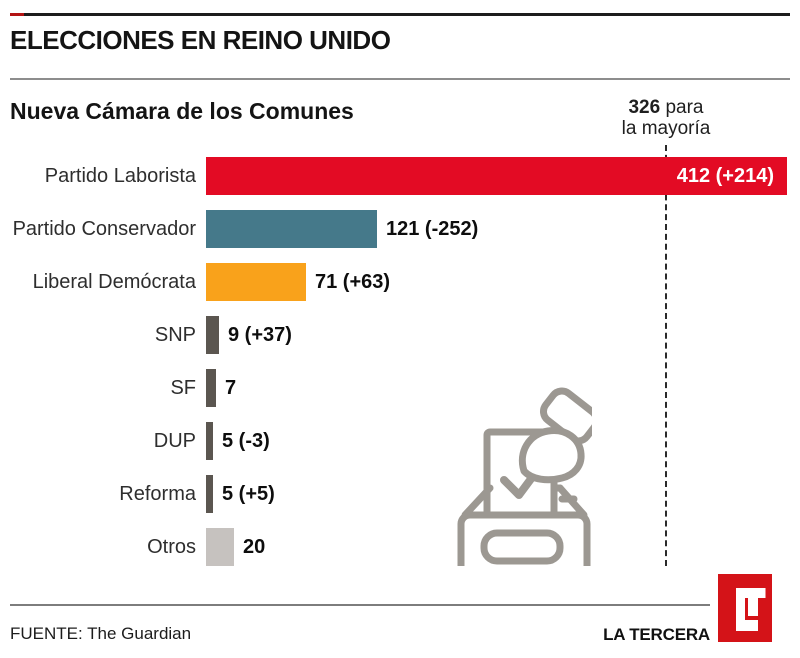 The image size is (800, 658). Describe the element at coordinates (682, 107) in the screenshot. I see `majority-suffix: para` at that location.